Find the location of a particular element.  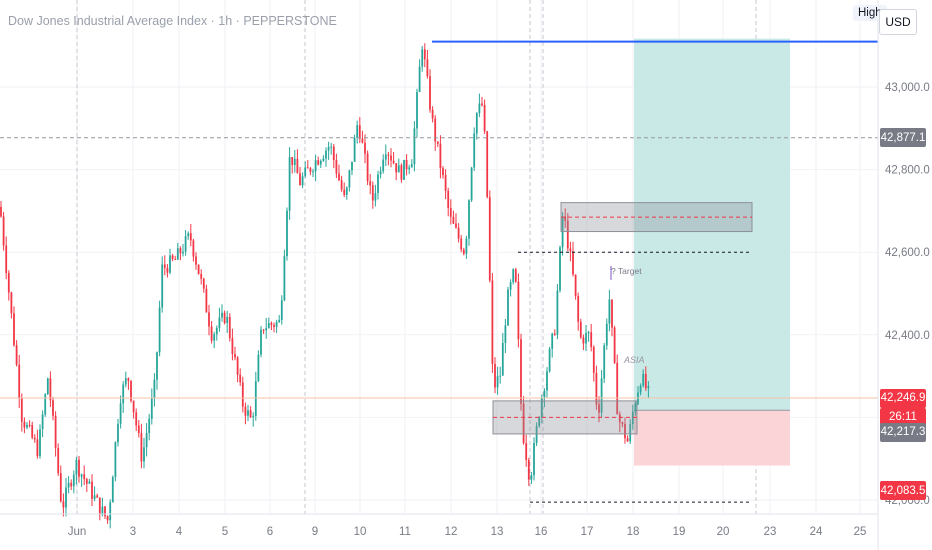

x-tick-label: 16 is located at coordinates (541, 532).